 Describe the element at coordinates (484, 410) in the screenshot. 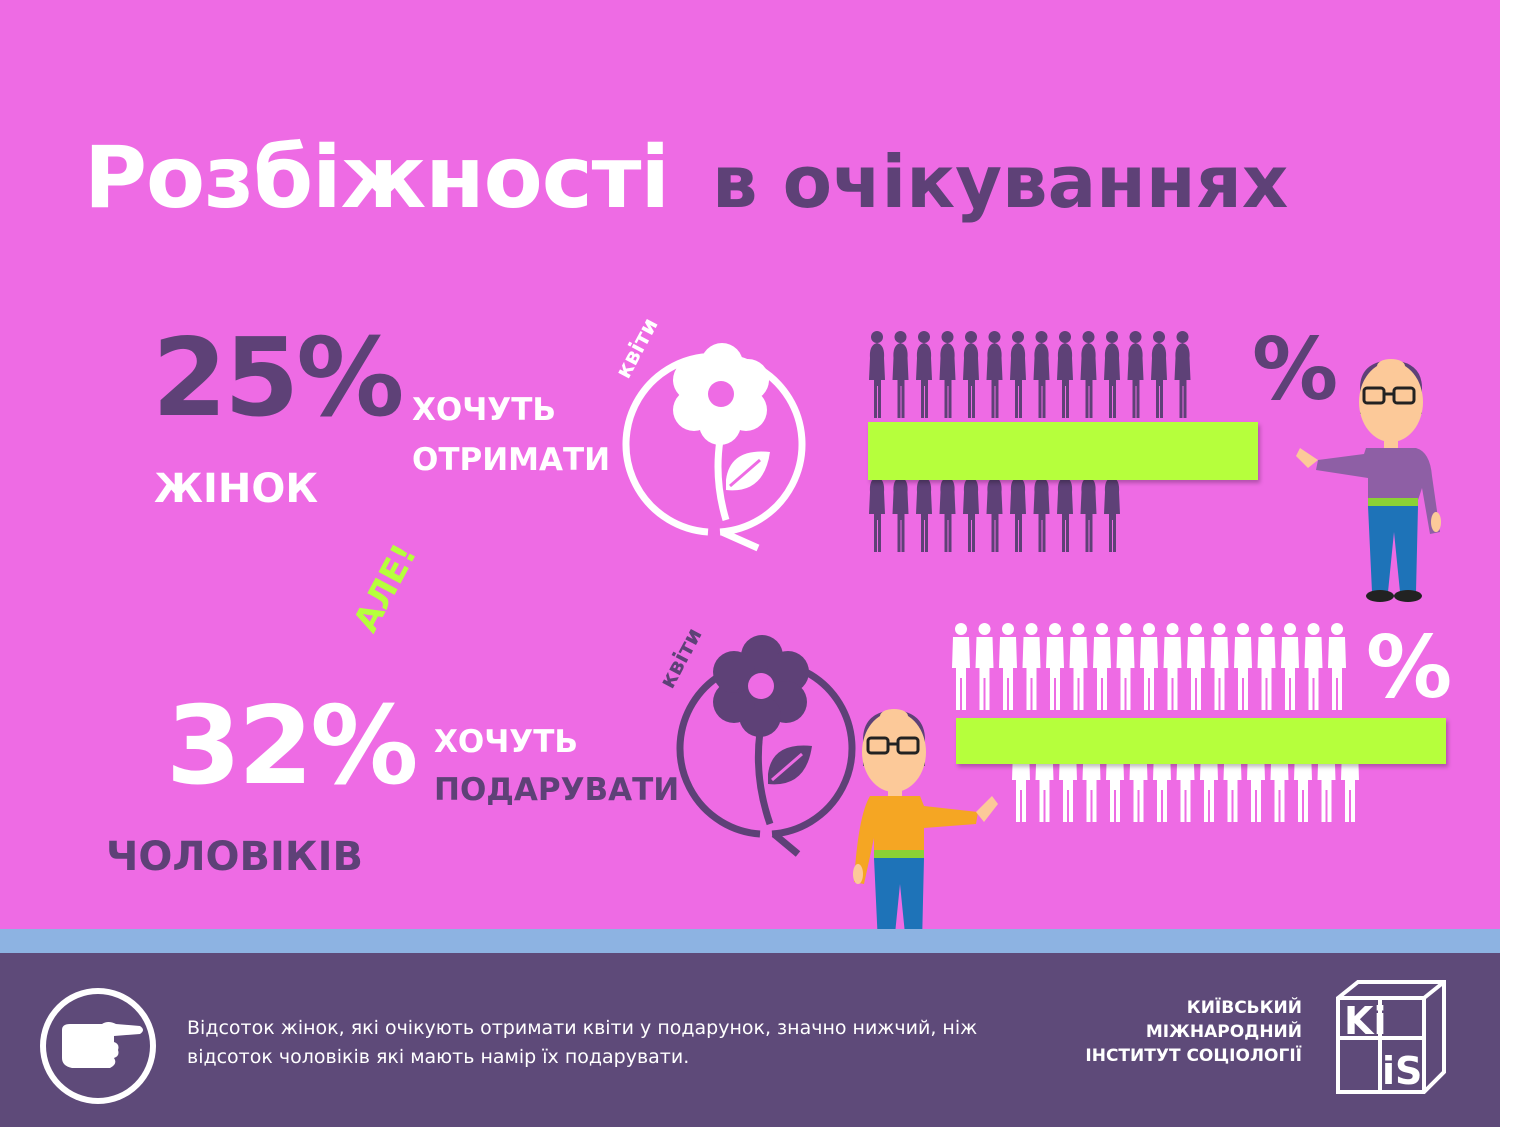

I see `women-verb-line1: ХОЧУТЬ` at that location.